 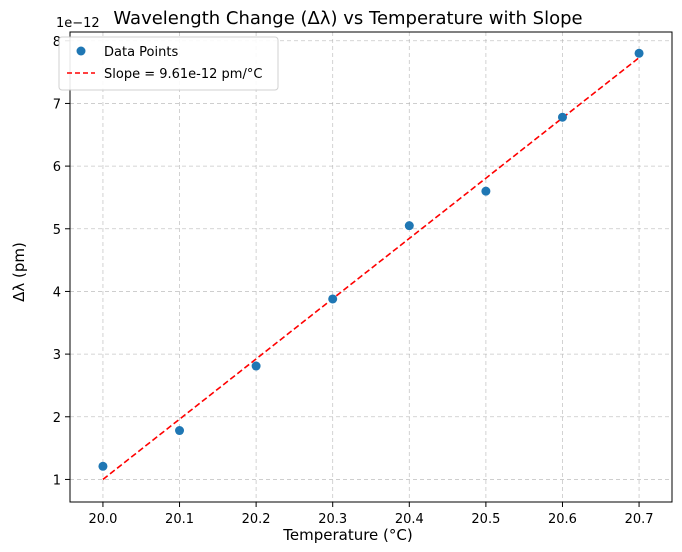 I want to click on x-tick-label: 20.1, so click(x=179, y=519).